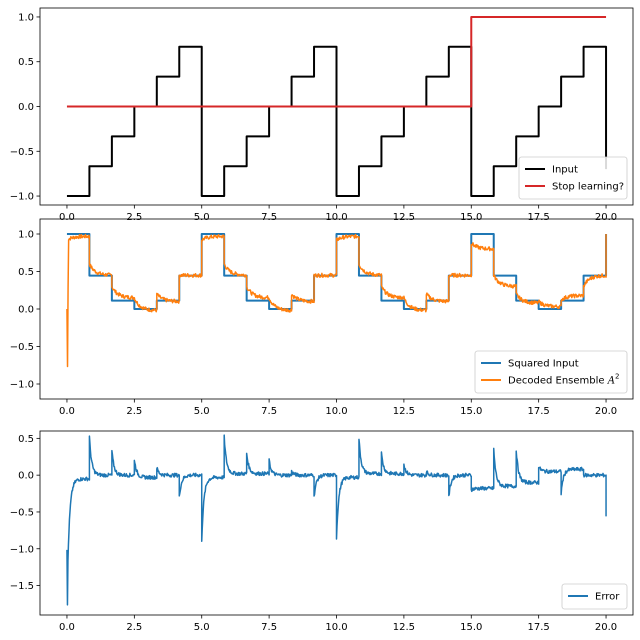  What do you see at coordinates (543, 364) in the screenshot?
I see `legend-label: Squared Input` at bounding box center [543, 364].